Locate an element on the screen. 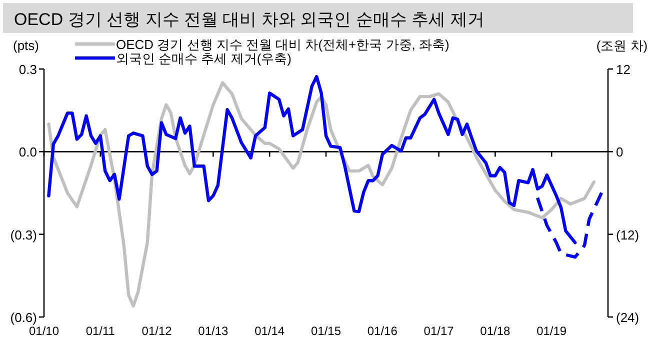 This screenshot has height=345, width=665. x-tick-label: 01/16 is located at coordinates (382, 331).